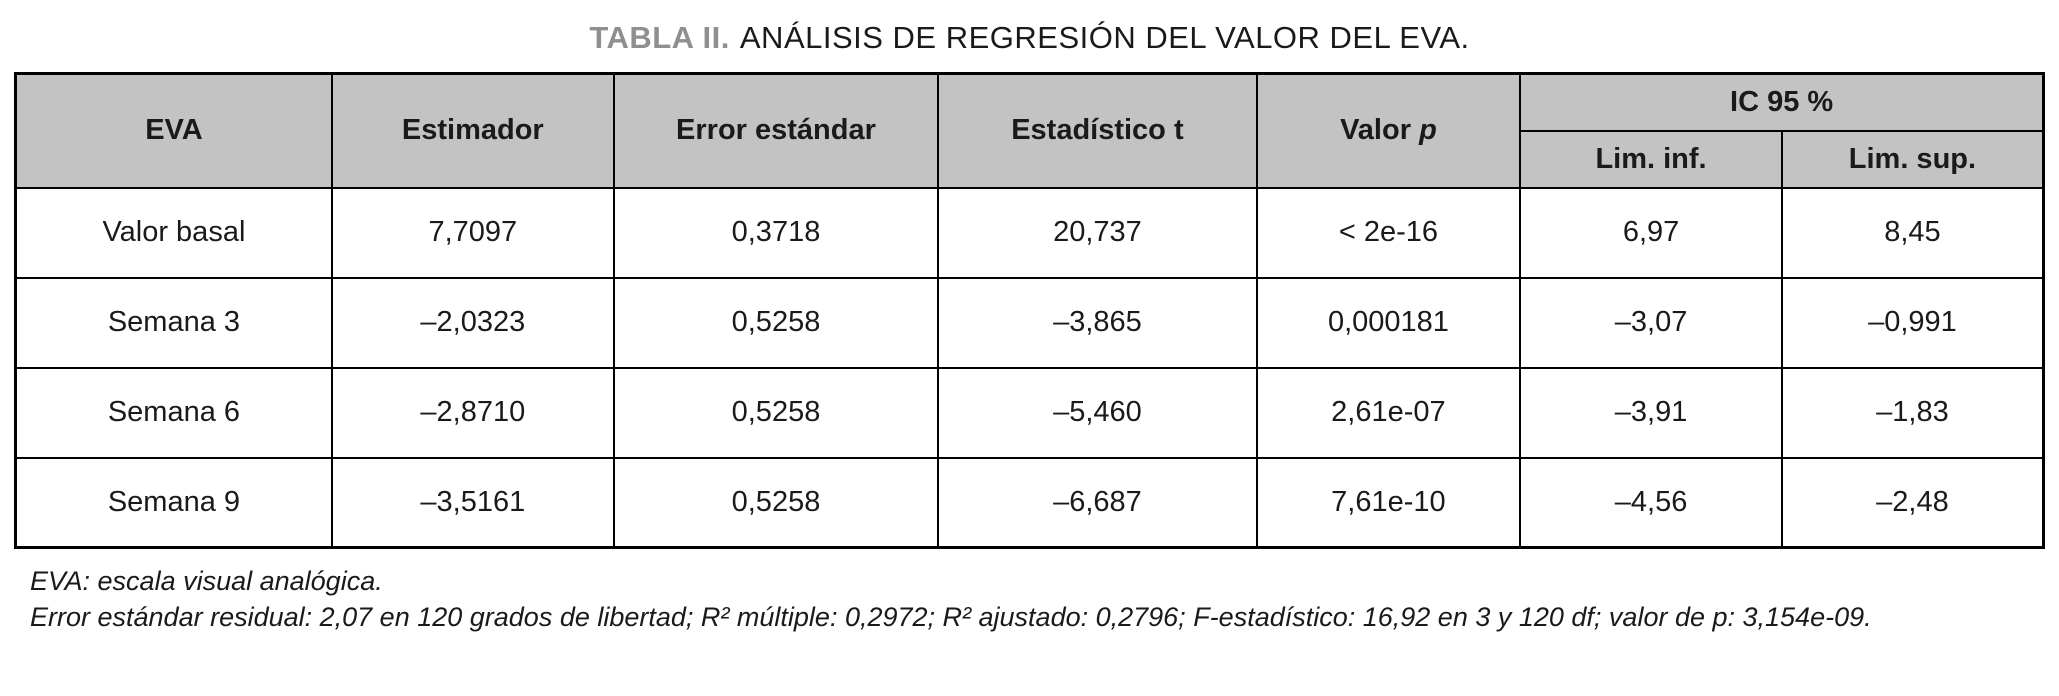 This screenshot has height=696, width=2059. Describe the element at coordinates (1097, 502) in the screenshot. I see `cell-t: –6,687` at that location.